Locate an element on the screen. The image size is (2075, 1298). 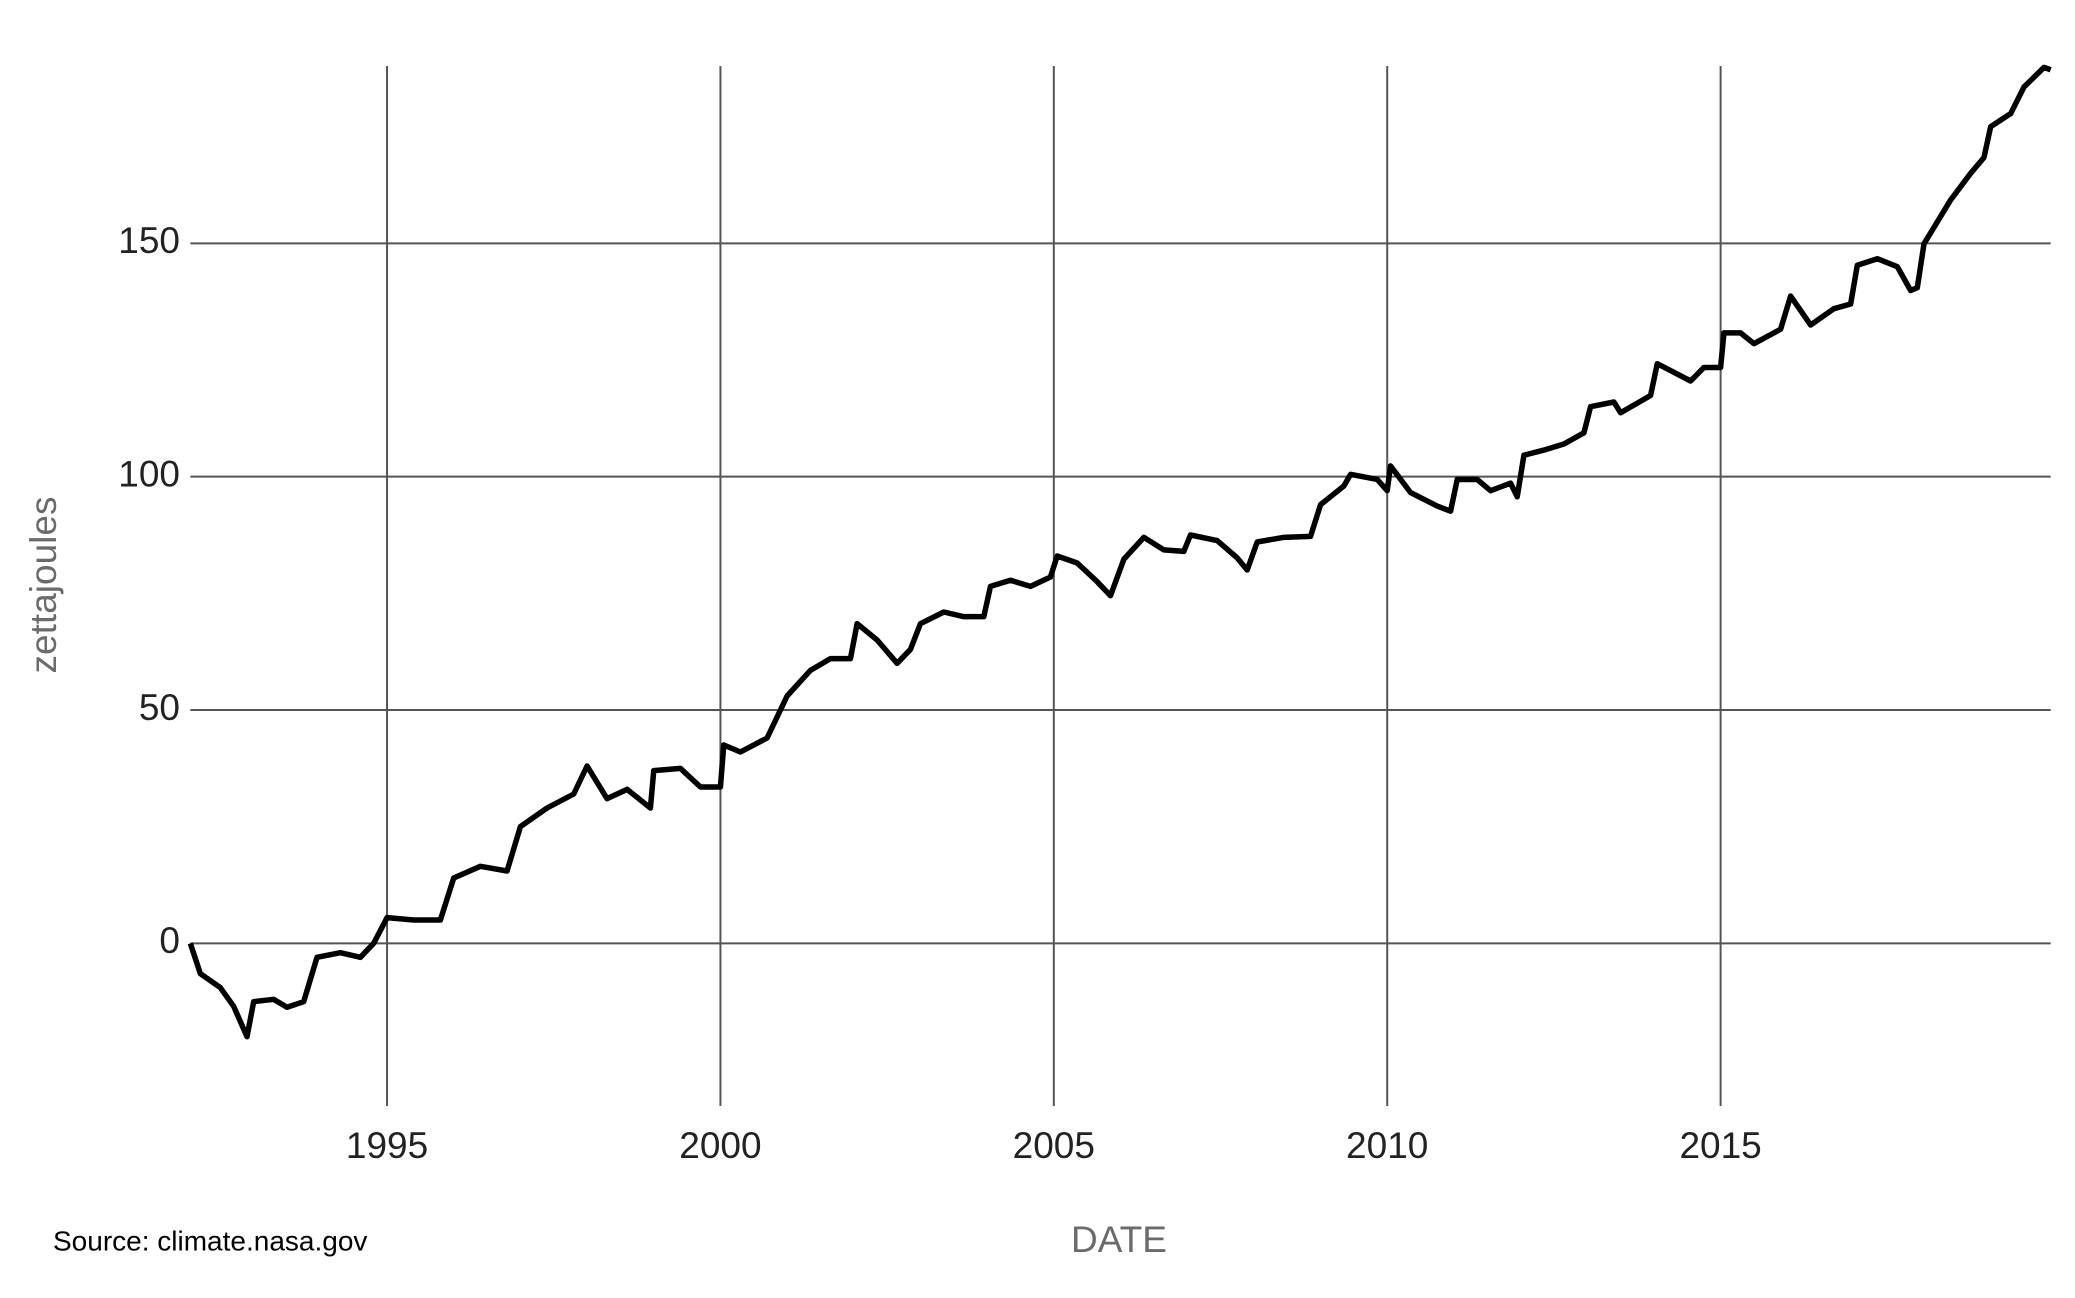
x-tick-label: 2000 is located at coordinates (720, 1145).